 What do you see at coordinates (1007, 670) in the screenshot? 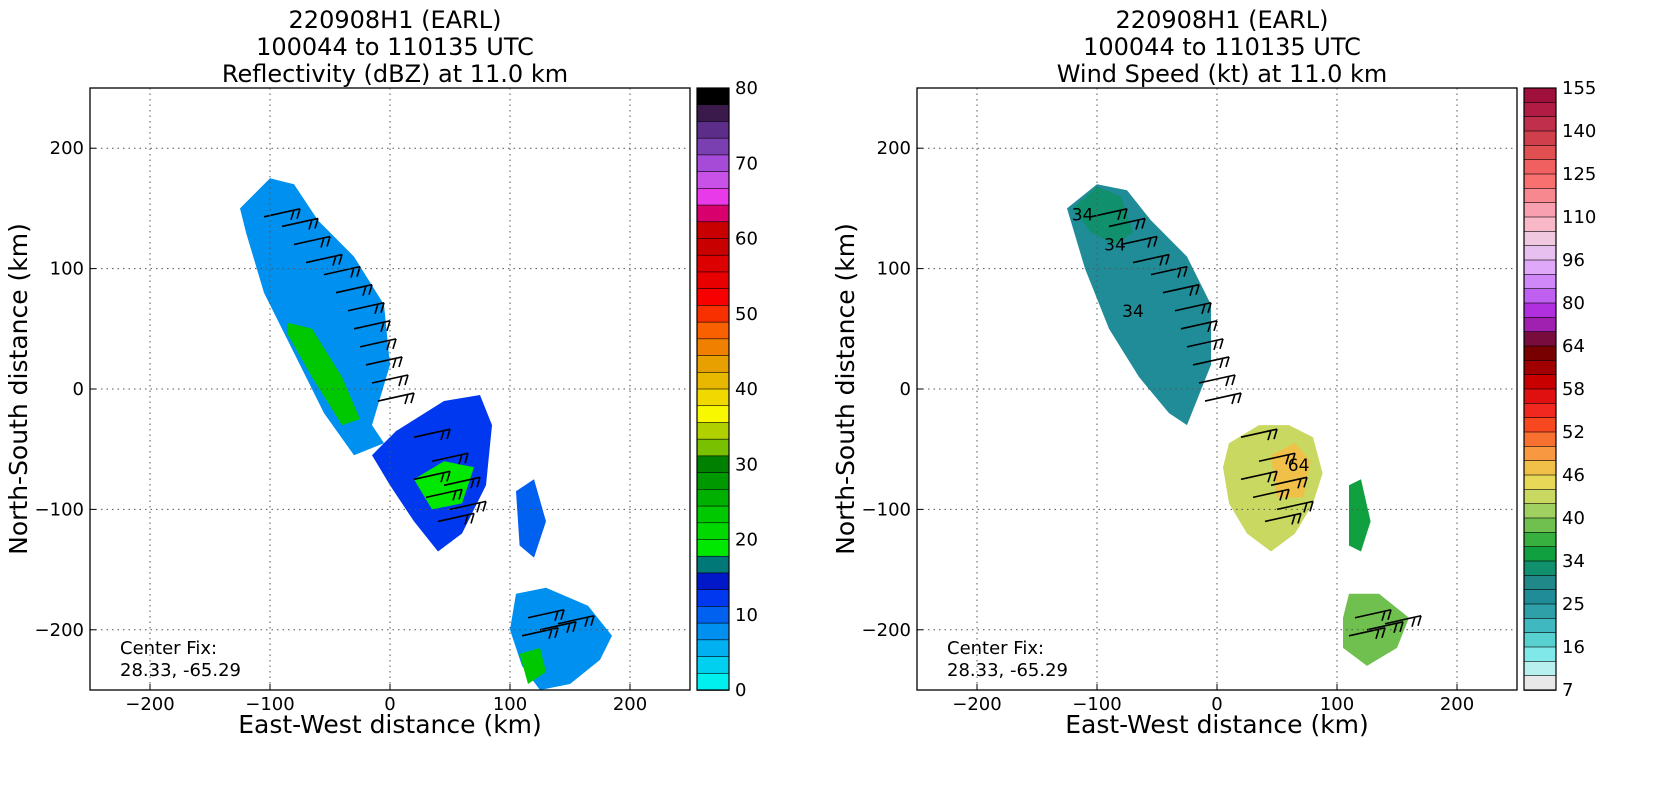
I see `center-fix-note: 28.33, -65.29` at bounding box center [1007, 670].